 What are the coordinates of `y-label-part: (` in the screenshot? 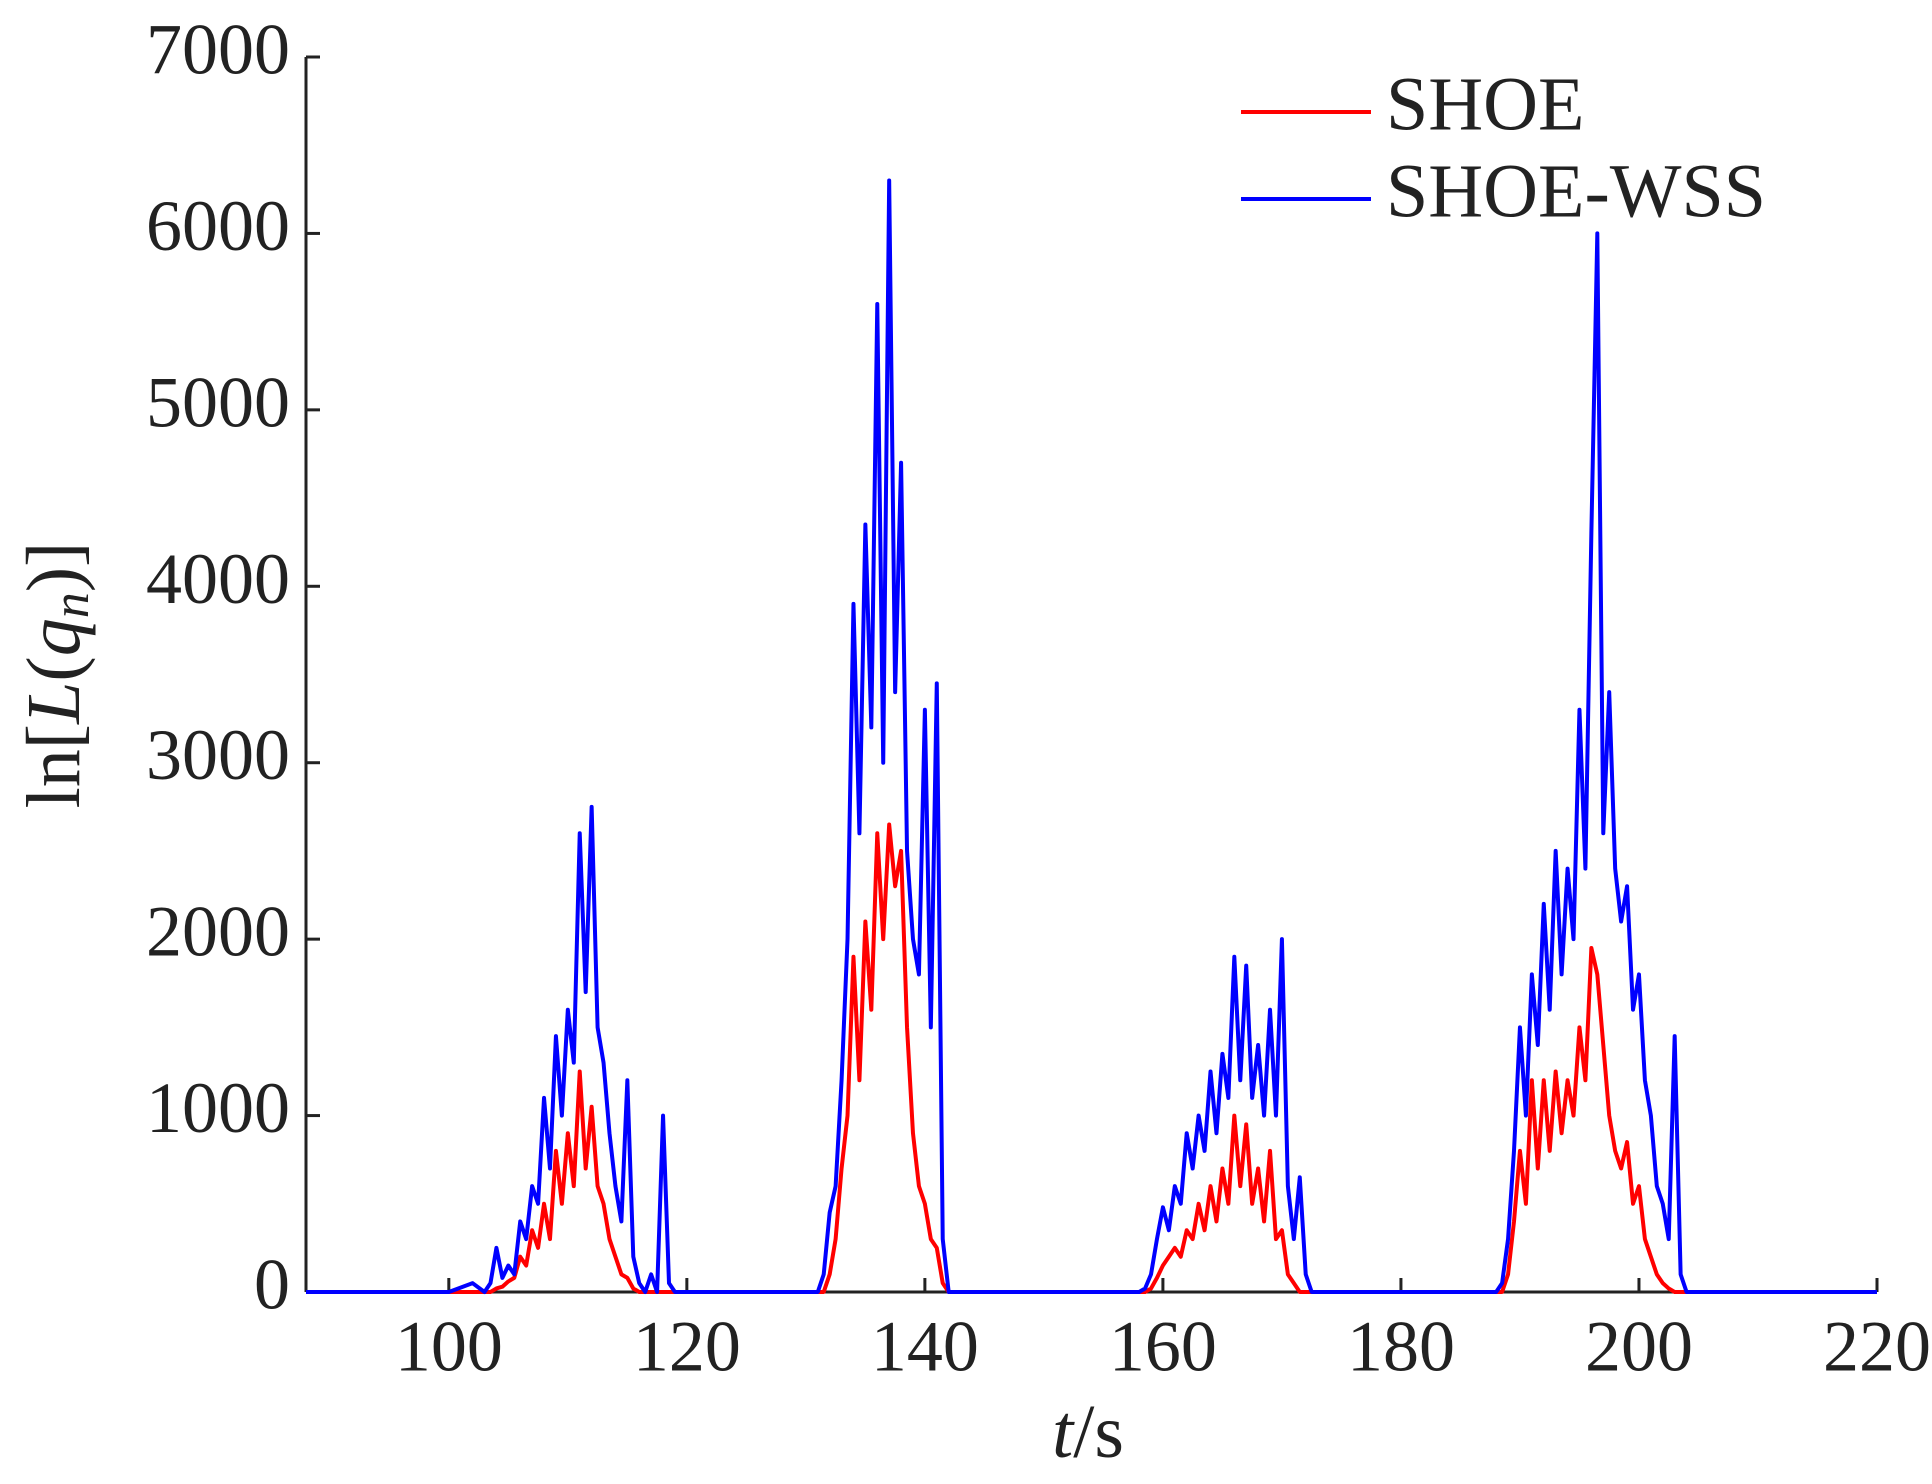 It's located at (54, 668).